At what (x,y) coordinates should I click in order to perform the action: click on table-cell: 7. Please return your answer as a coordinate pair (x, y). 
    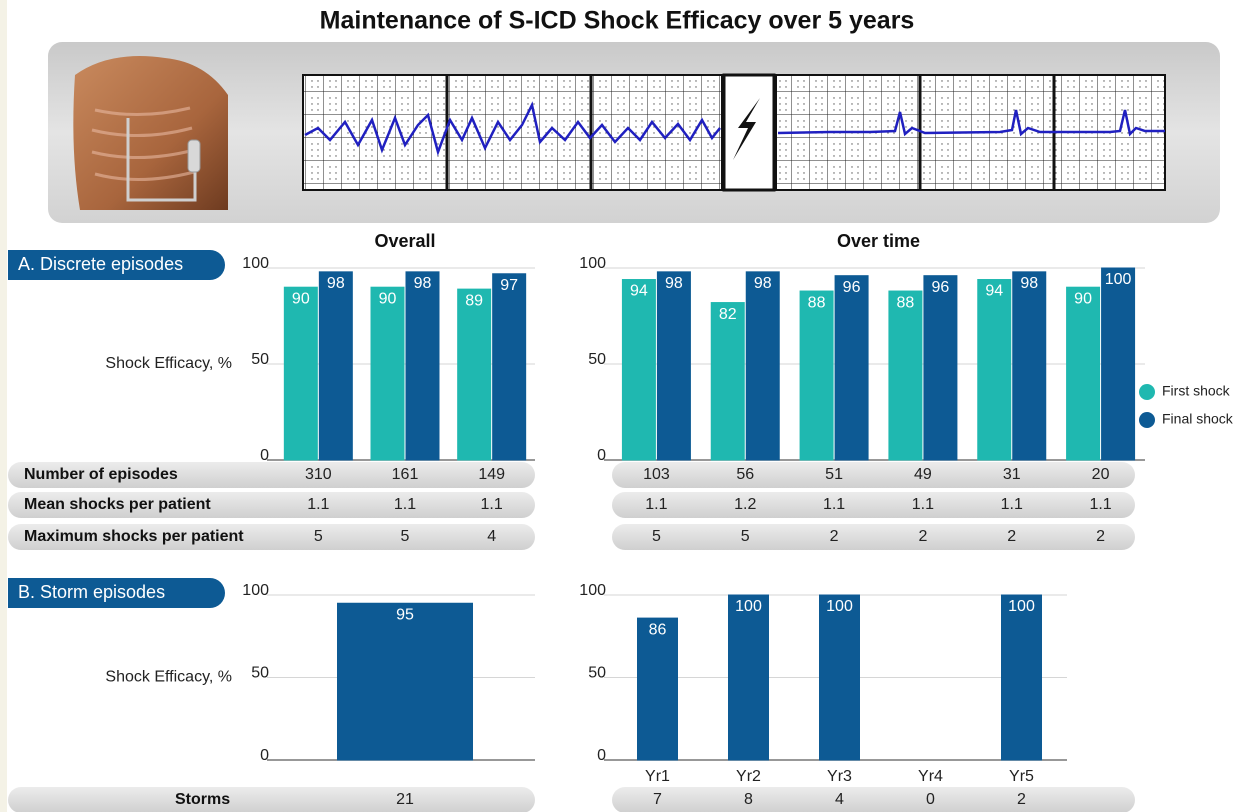
    Looking at the image, I should click on (657, 799).